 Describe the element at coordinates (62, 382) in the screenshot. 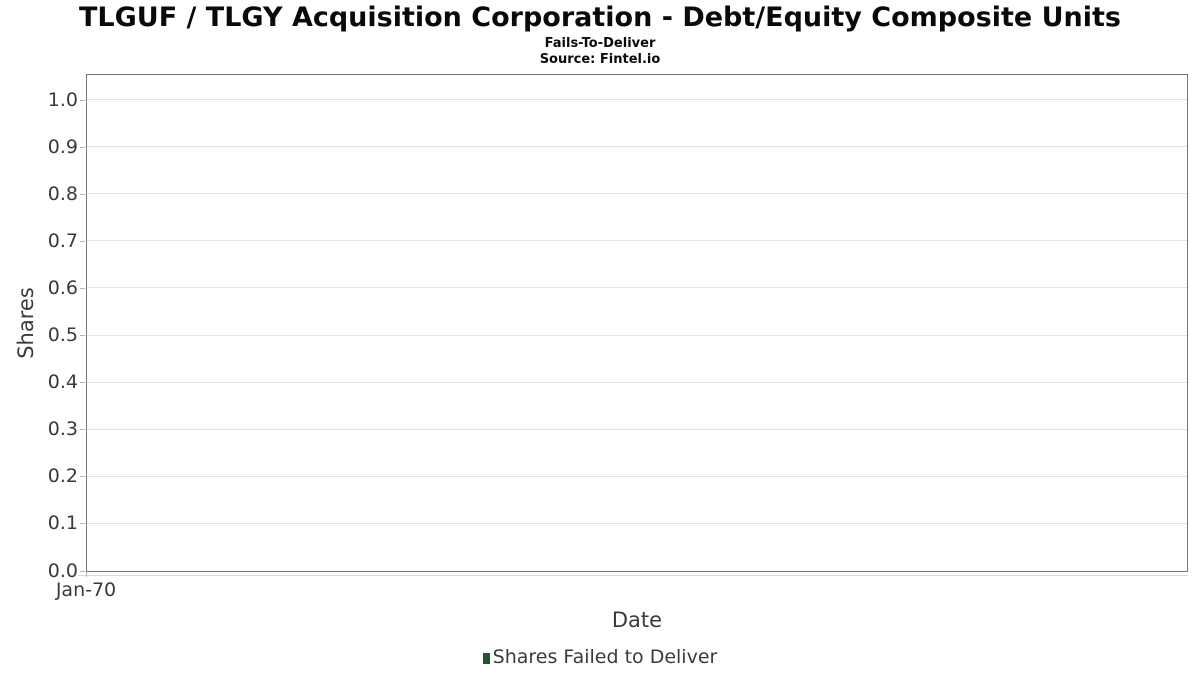

I see `y-tick-label: 0.4` at that location.